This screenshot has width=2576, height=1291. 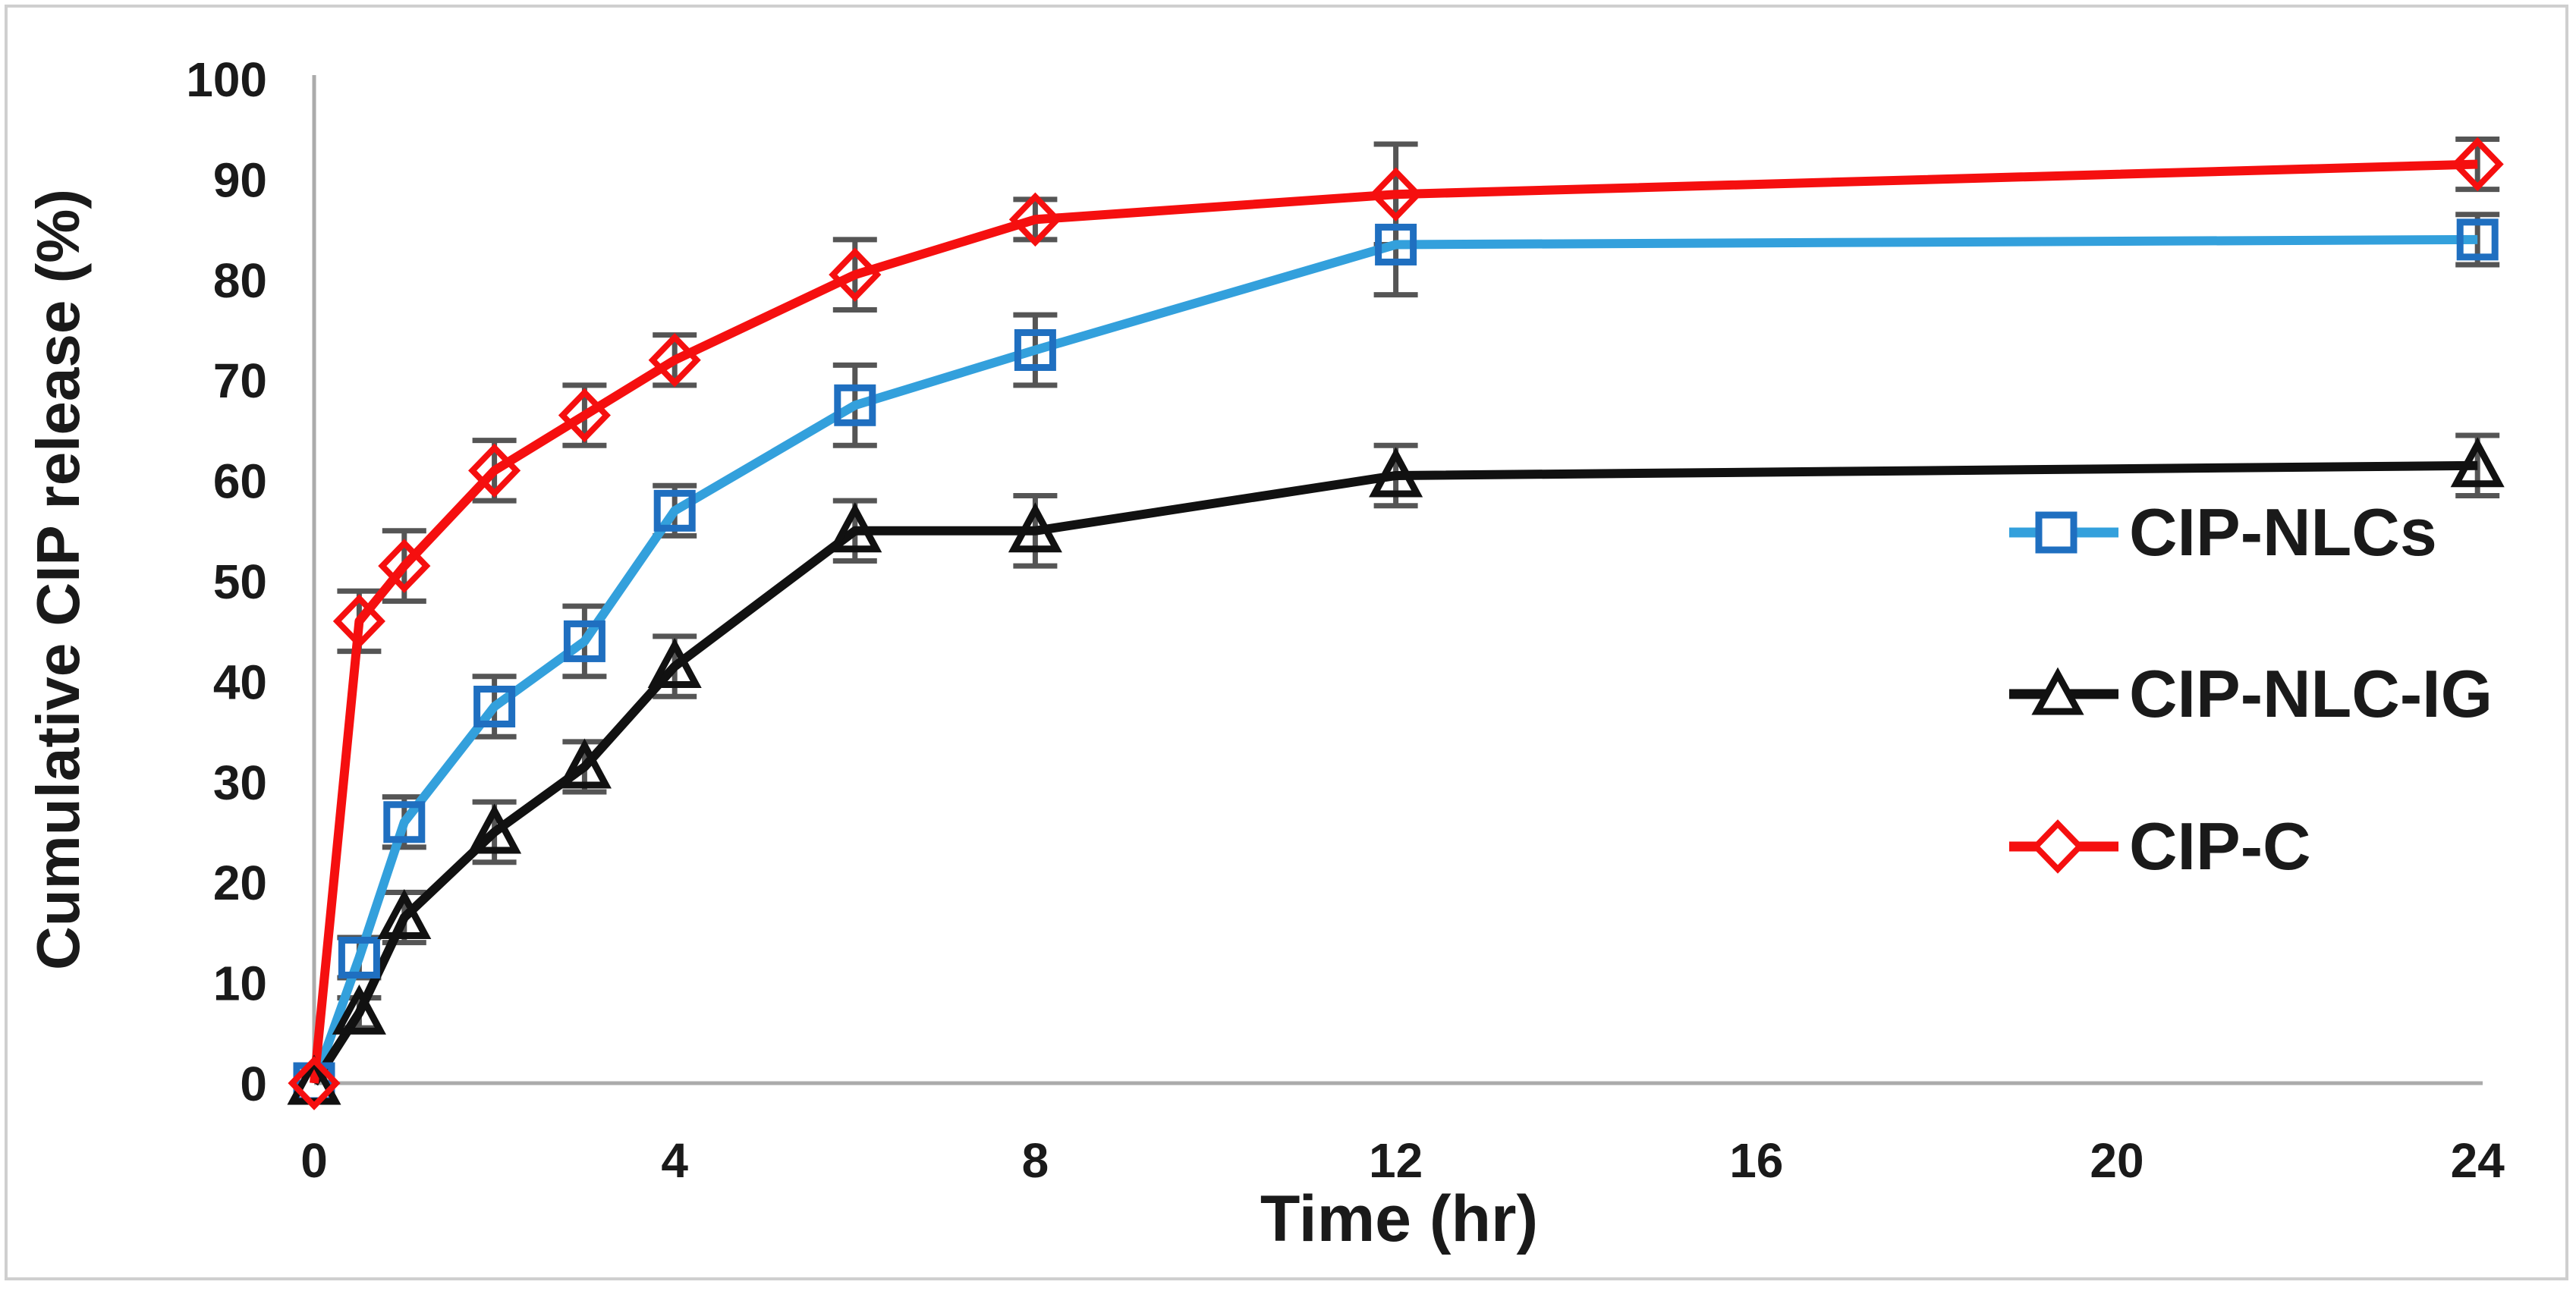 What do you see at coordinates (2057, 691) in the screenshot?
I see `triangle-marker-icon` at bounding box center [2057, 691].